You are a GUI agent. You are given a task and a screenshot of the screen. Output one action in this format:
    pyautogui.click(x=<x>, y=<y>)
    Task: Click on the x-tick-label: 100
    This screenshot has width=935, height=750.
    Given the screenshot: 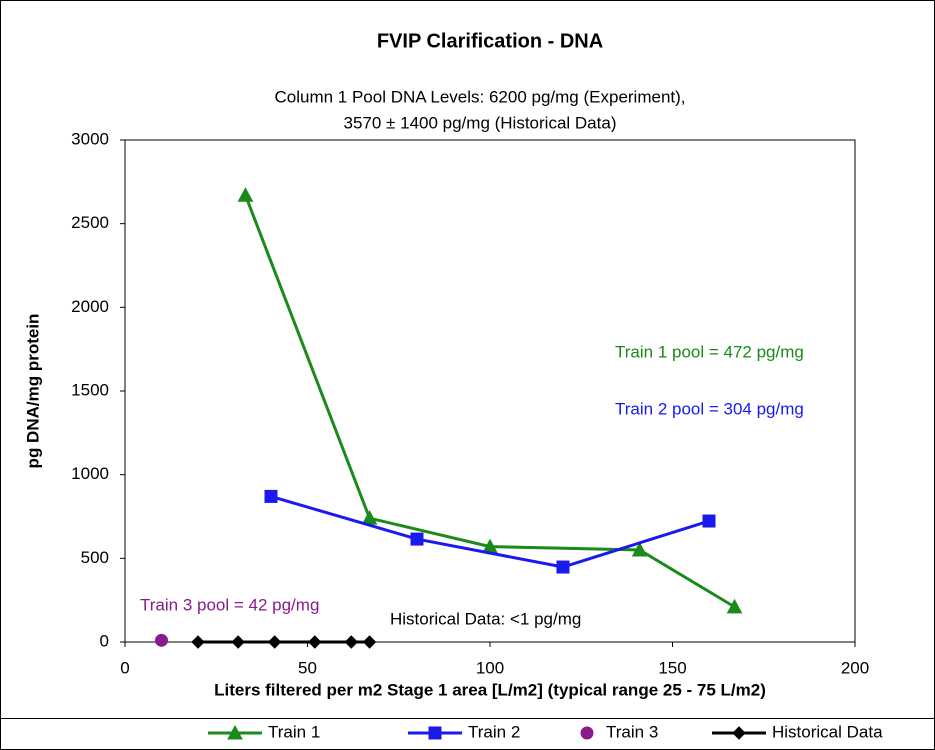 What is the action you would take?
    pyautogui.click(x=490, y=667)
    